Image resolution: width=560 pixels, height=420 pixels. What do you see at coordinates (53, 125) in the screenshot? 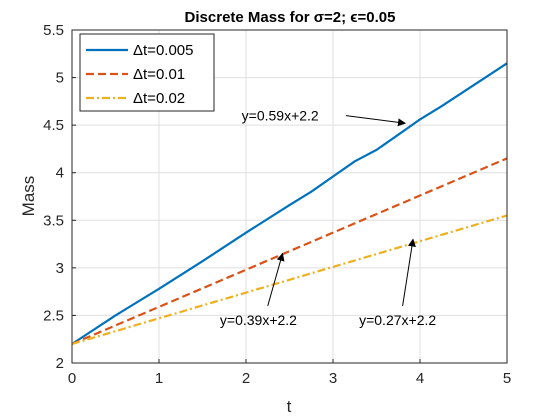
I see `y-tick-label: 4.5` at bounding box center [53, 125].